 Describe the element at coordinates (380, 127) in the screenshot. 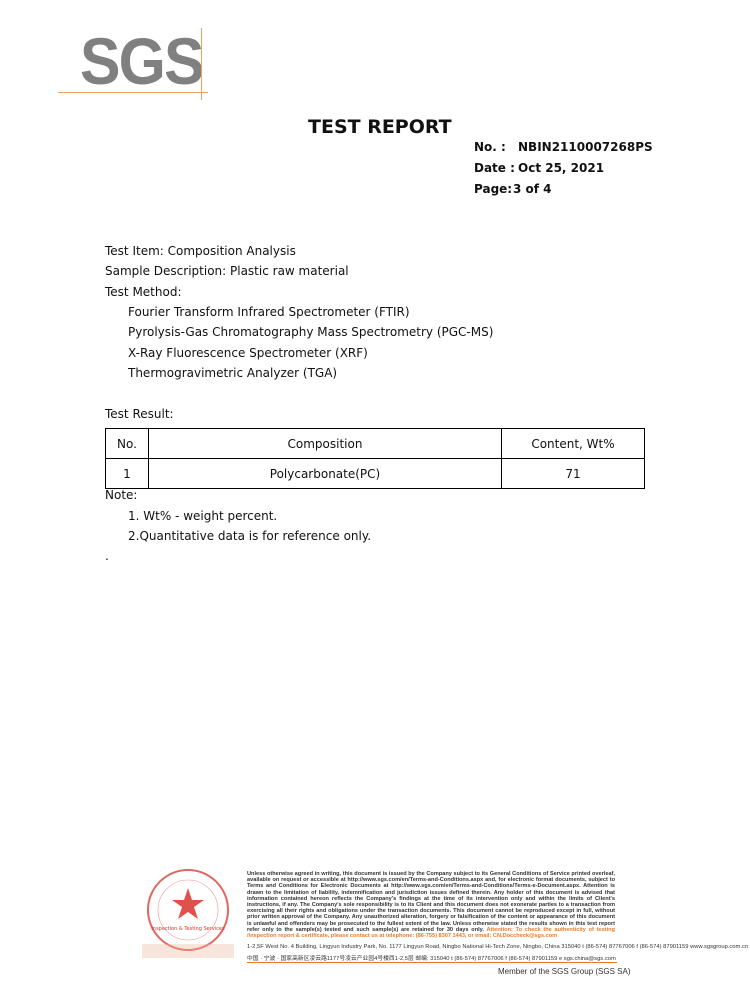

I see `report-title: TEST REPORT` at that location.